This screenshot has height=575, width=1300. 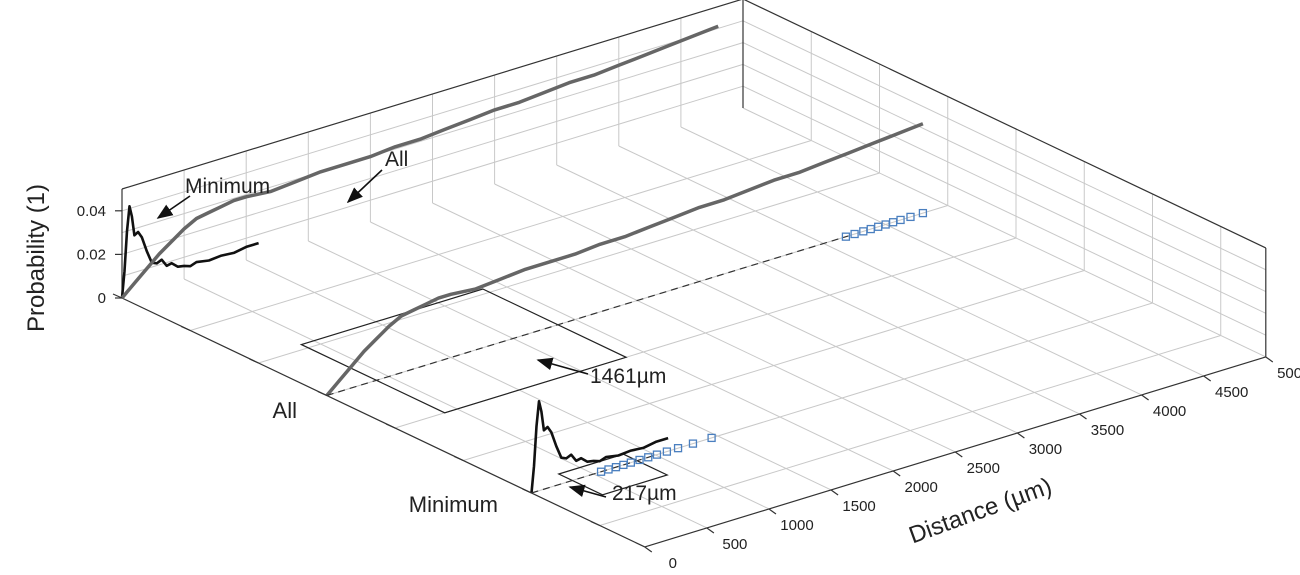 What do you see at coordinates (644, 493) in the screenshot?
I see `annotation-minimum-distance: 217µm` at bounding box center [644, 493].